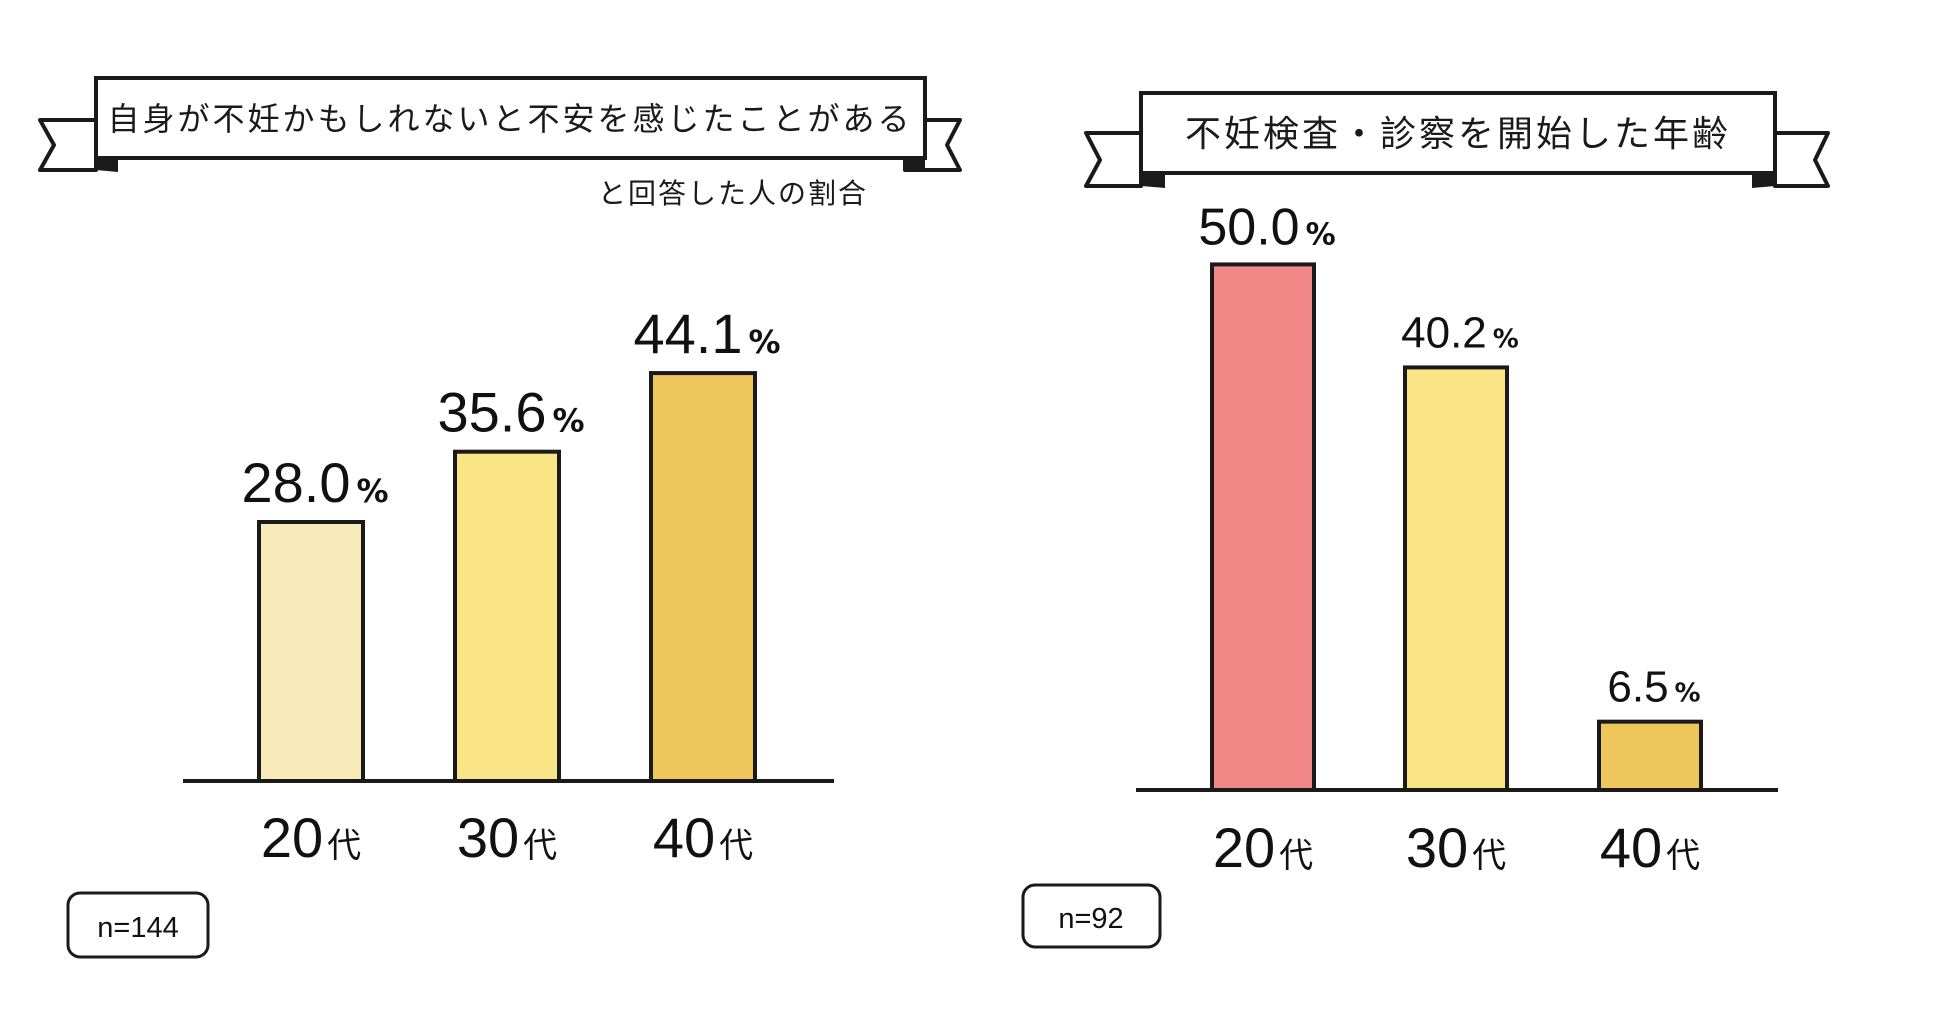 The width and height of the screenshot is (1950, 1015). Describe the element at coordinates (1266, 227) in the screenshot. I see `right-value-label-20s: 50.0%` at that location.